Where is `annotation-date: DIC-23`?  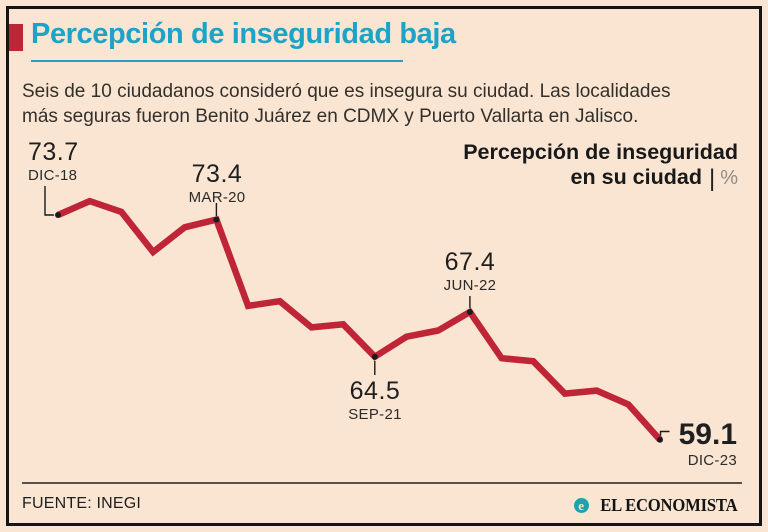
annotation-date: DIC-23 is located at coordinates (712, 460).